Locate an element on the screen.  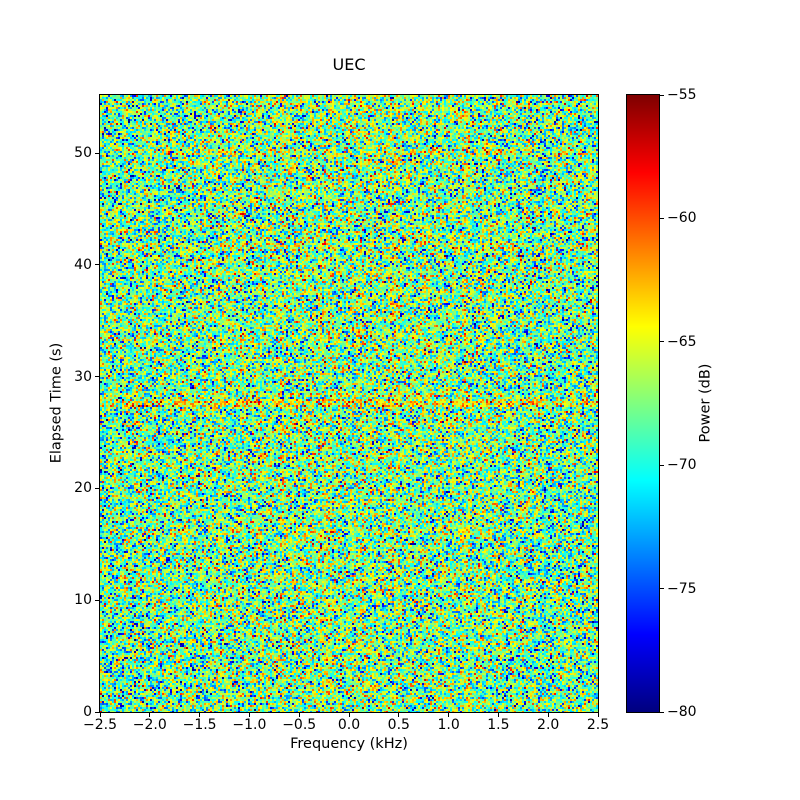
x-axis-tick-label: −1.5 is located at coordinates (199, 725).